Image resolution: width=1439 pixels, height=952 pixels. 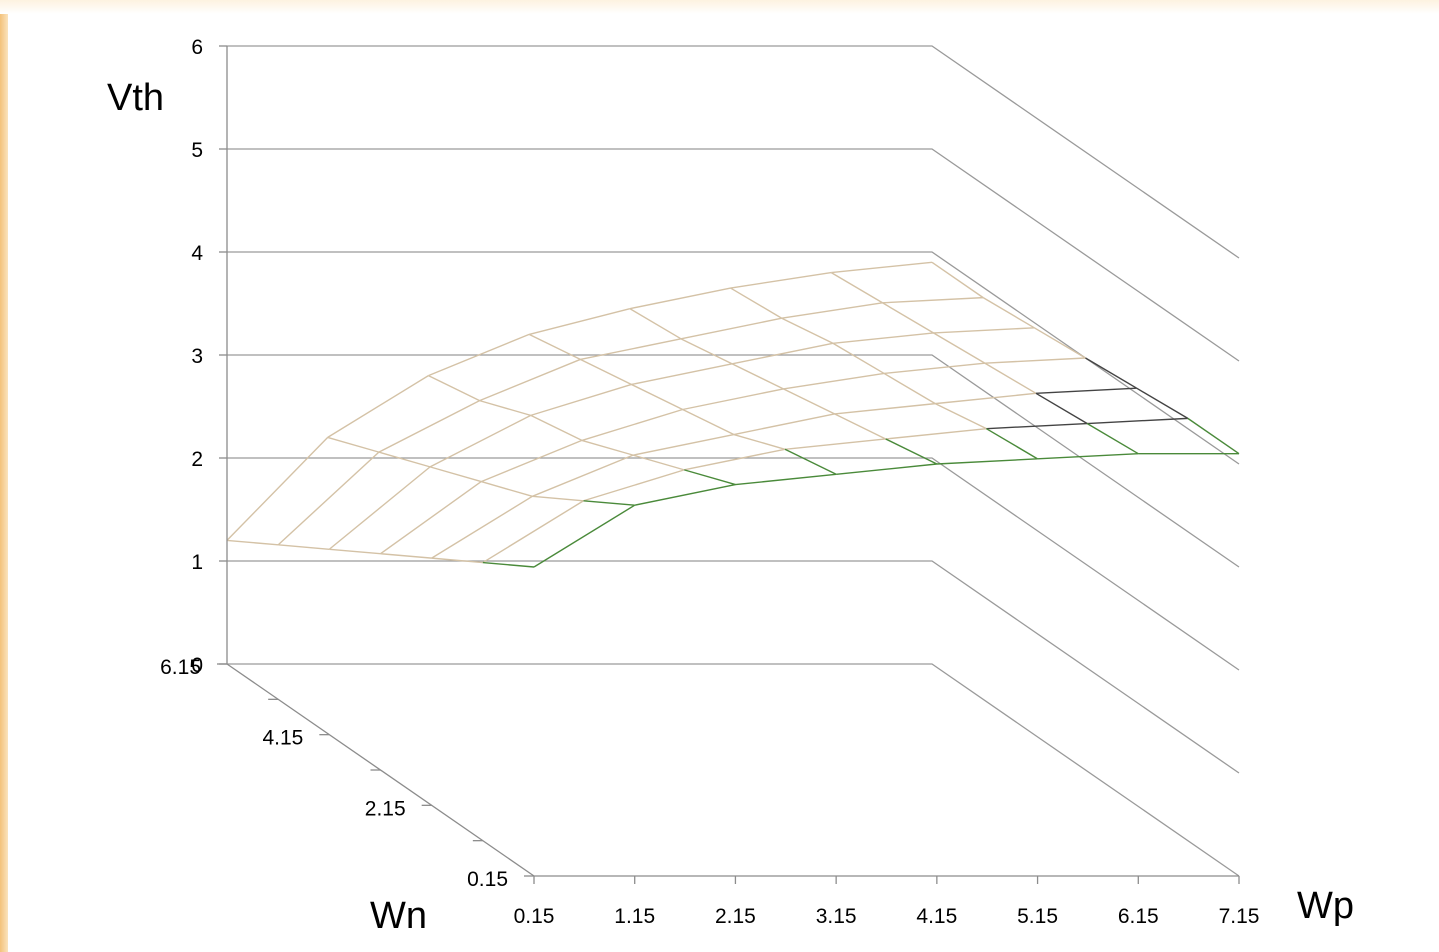 What do you see at coordinates (634, 916) in the screenshot?
I see `x-tick-label: 1.15` at bounding box center [634, 916].